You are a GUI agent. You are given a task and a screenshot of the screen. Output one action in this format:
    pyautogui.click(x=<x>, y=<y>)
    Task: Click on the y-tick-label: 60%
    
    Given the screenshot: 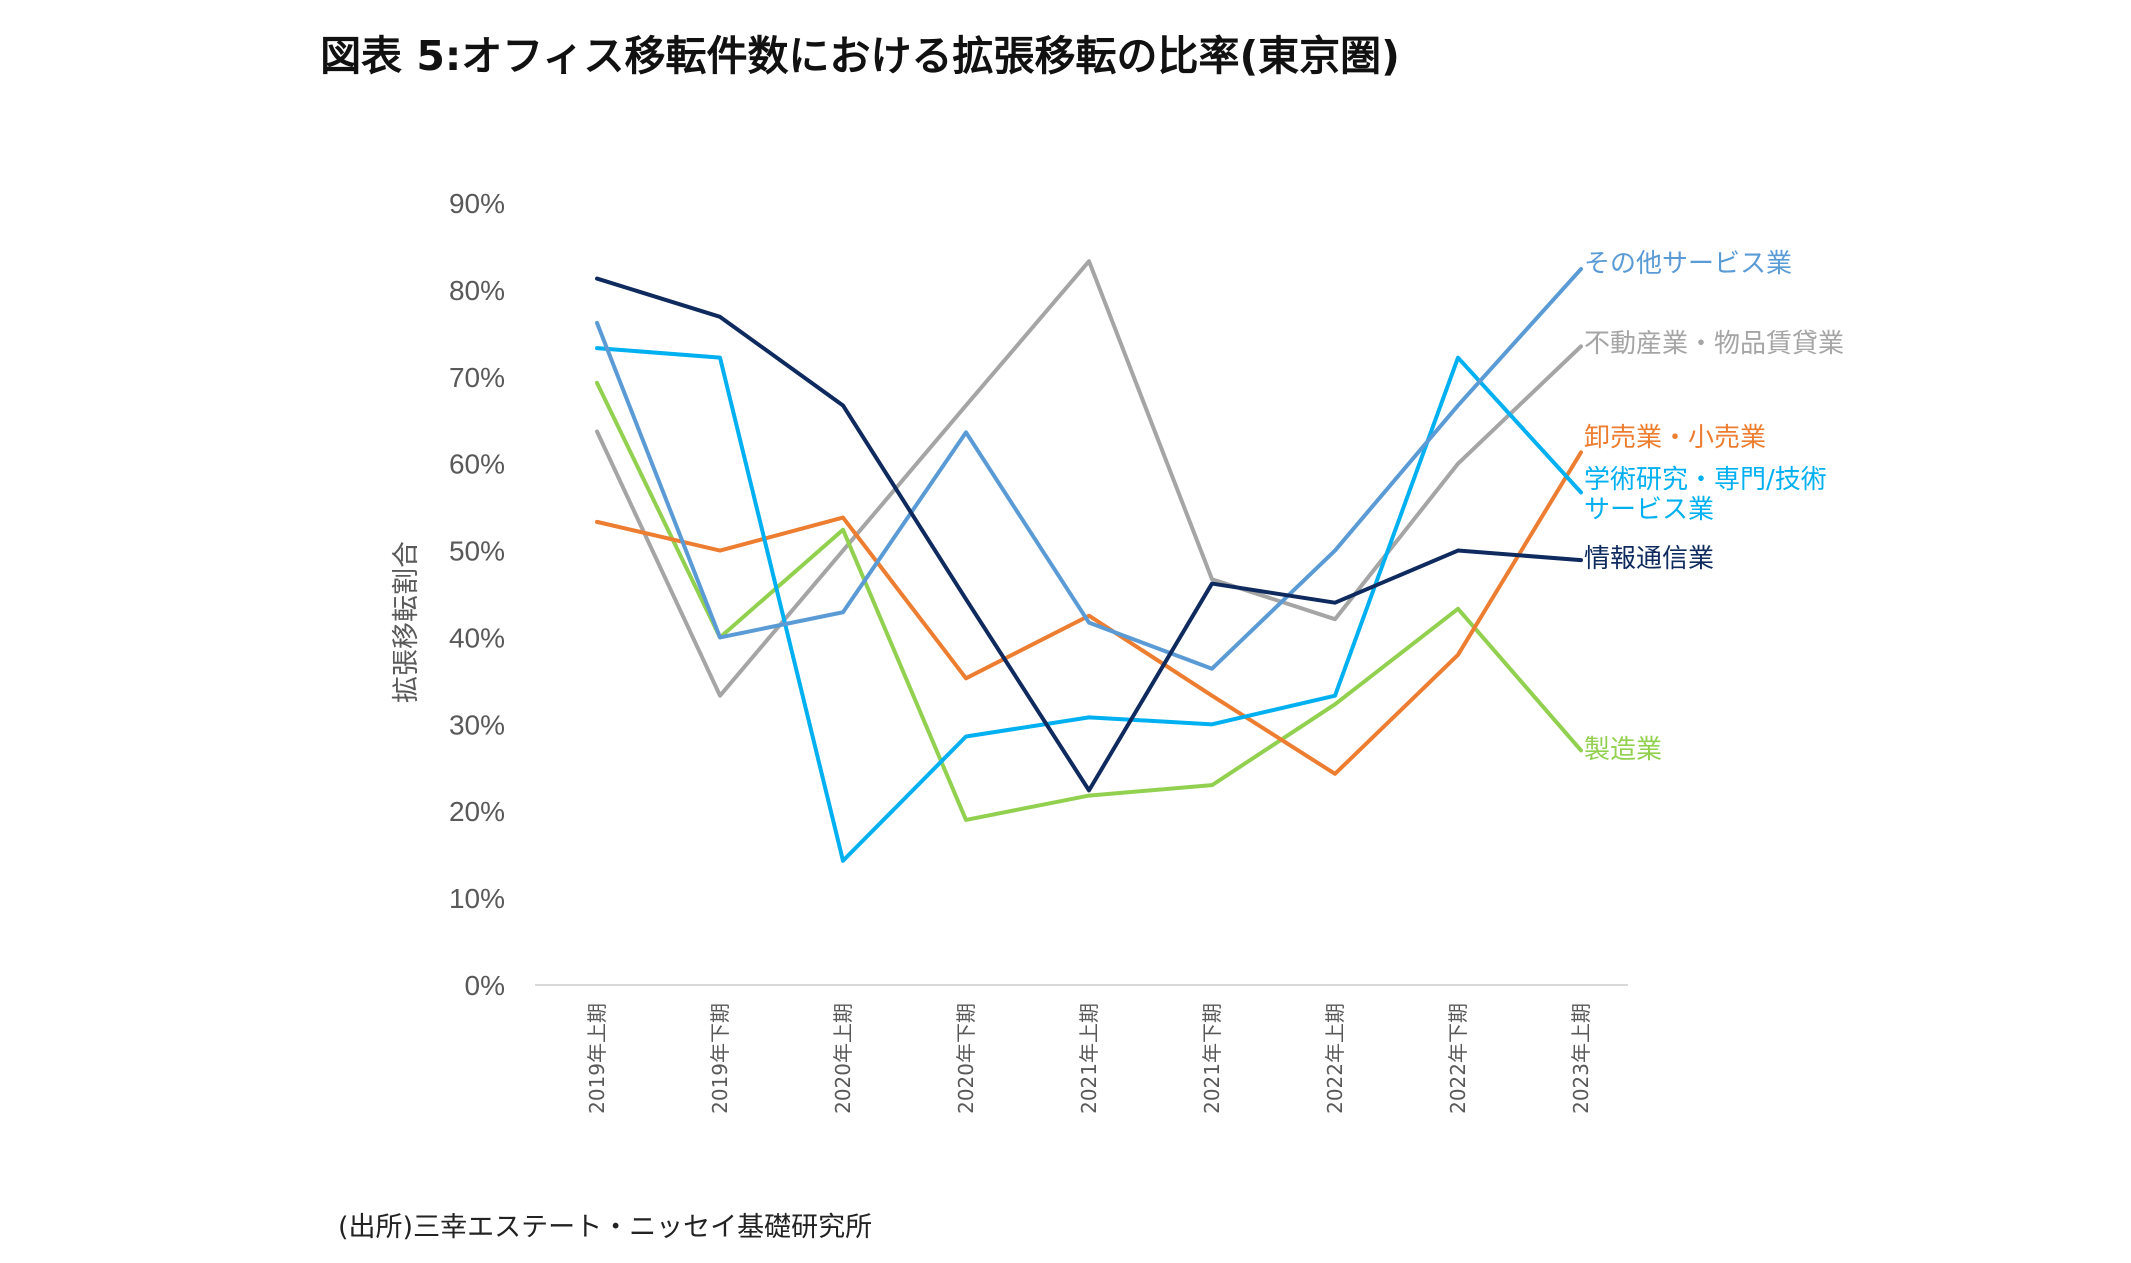 What is the action you would take?
    pyautogui.click(x=477, y=464)
    